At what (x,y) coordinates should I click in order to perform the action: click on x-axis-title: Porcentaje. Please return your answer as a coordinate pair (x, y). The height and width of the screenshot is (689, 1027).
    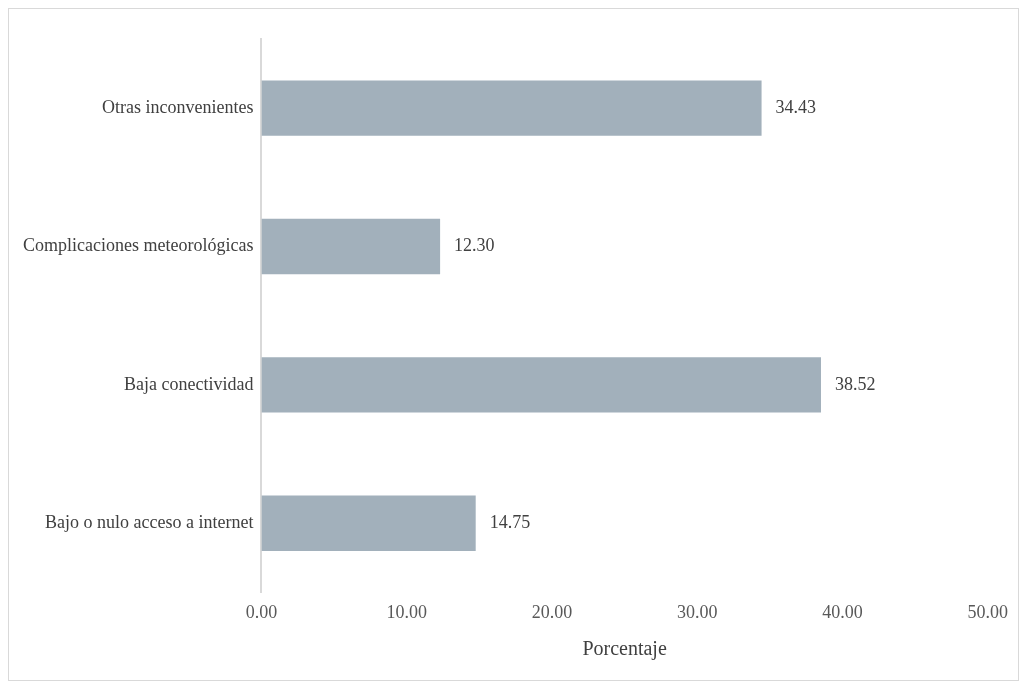
    Looking at the image, I should click on (624, 649).